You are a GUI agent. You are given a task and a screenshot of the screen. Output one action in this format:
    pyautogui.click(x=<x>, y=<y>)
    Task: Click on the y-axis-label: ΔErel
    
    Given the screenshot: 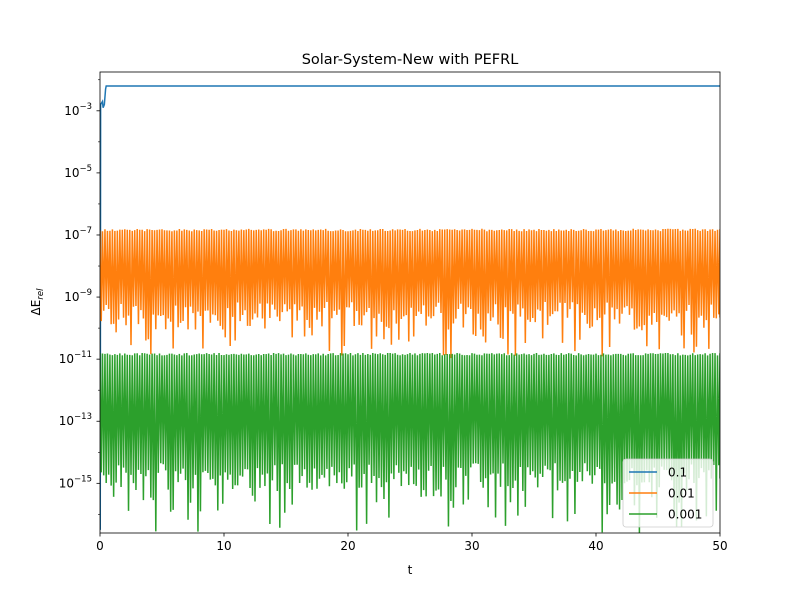 What is the action you would take?
    pyautogui.click(x=37, y=302)
    